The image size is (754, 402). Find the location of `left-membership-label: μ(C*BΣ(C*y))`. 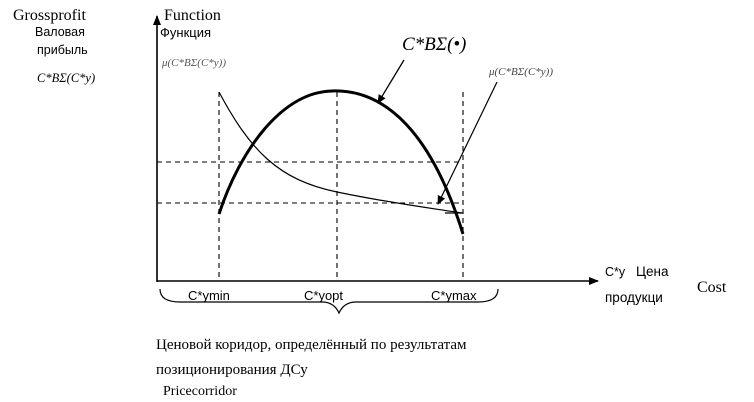

left-membership-label: μ(C*BΣ(C*y)) is located at coordinates (193, 63).